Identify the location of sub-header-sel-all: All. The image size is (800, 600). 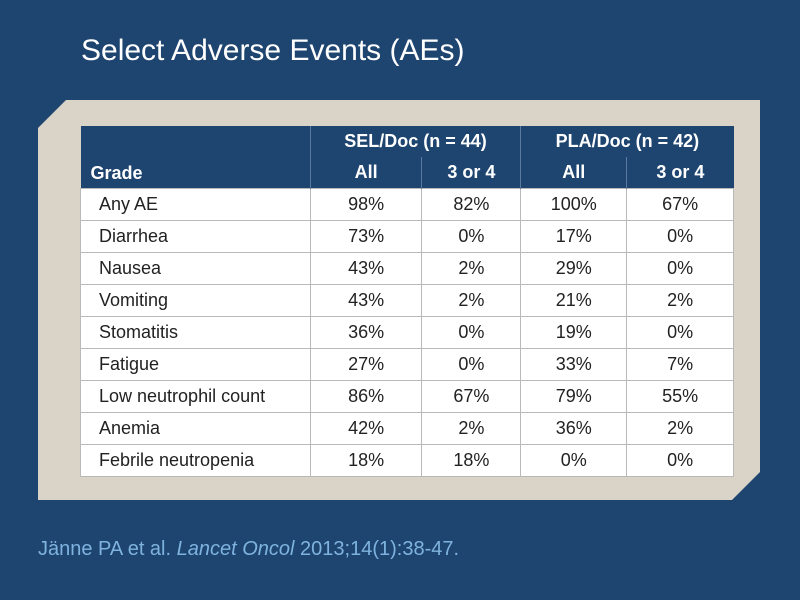
(365, 173).